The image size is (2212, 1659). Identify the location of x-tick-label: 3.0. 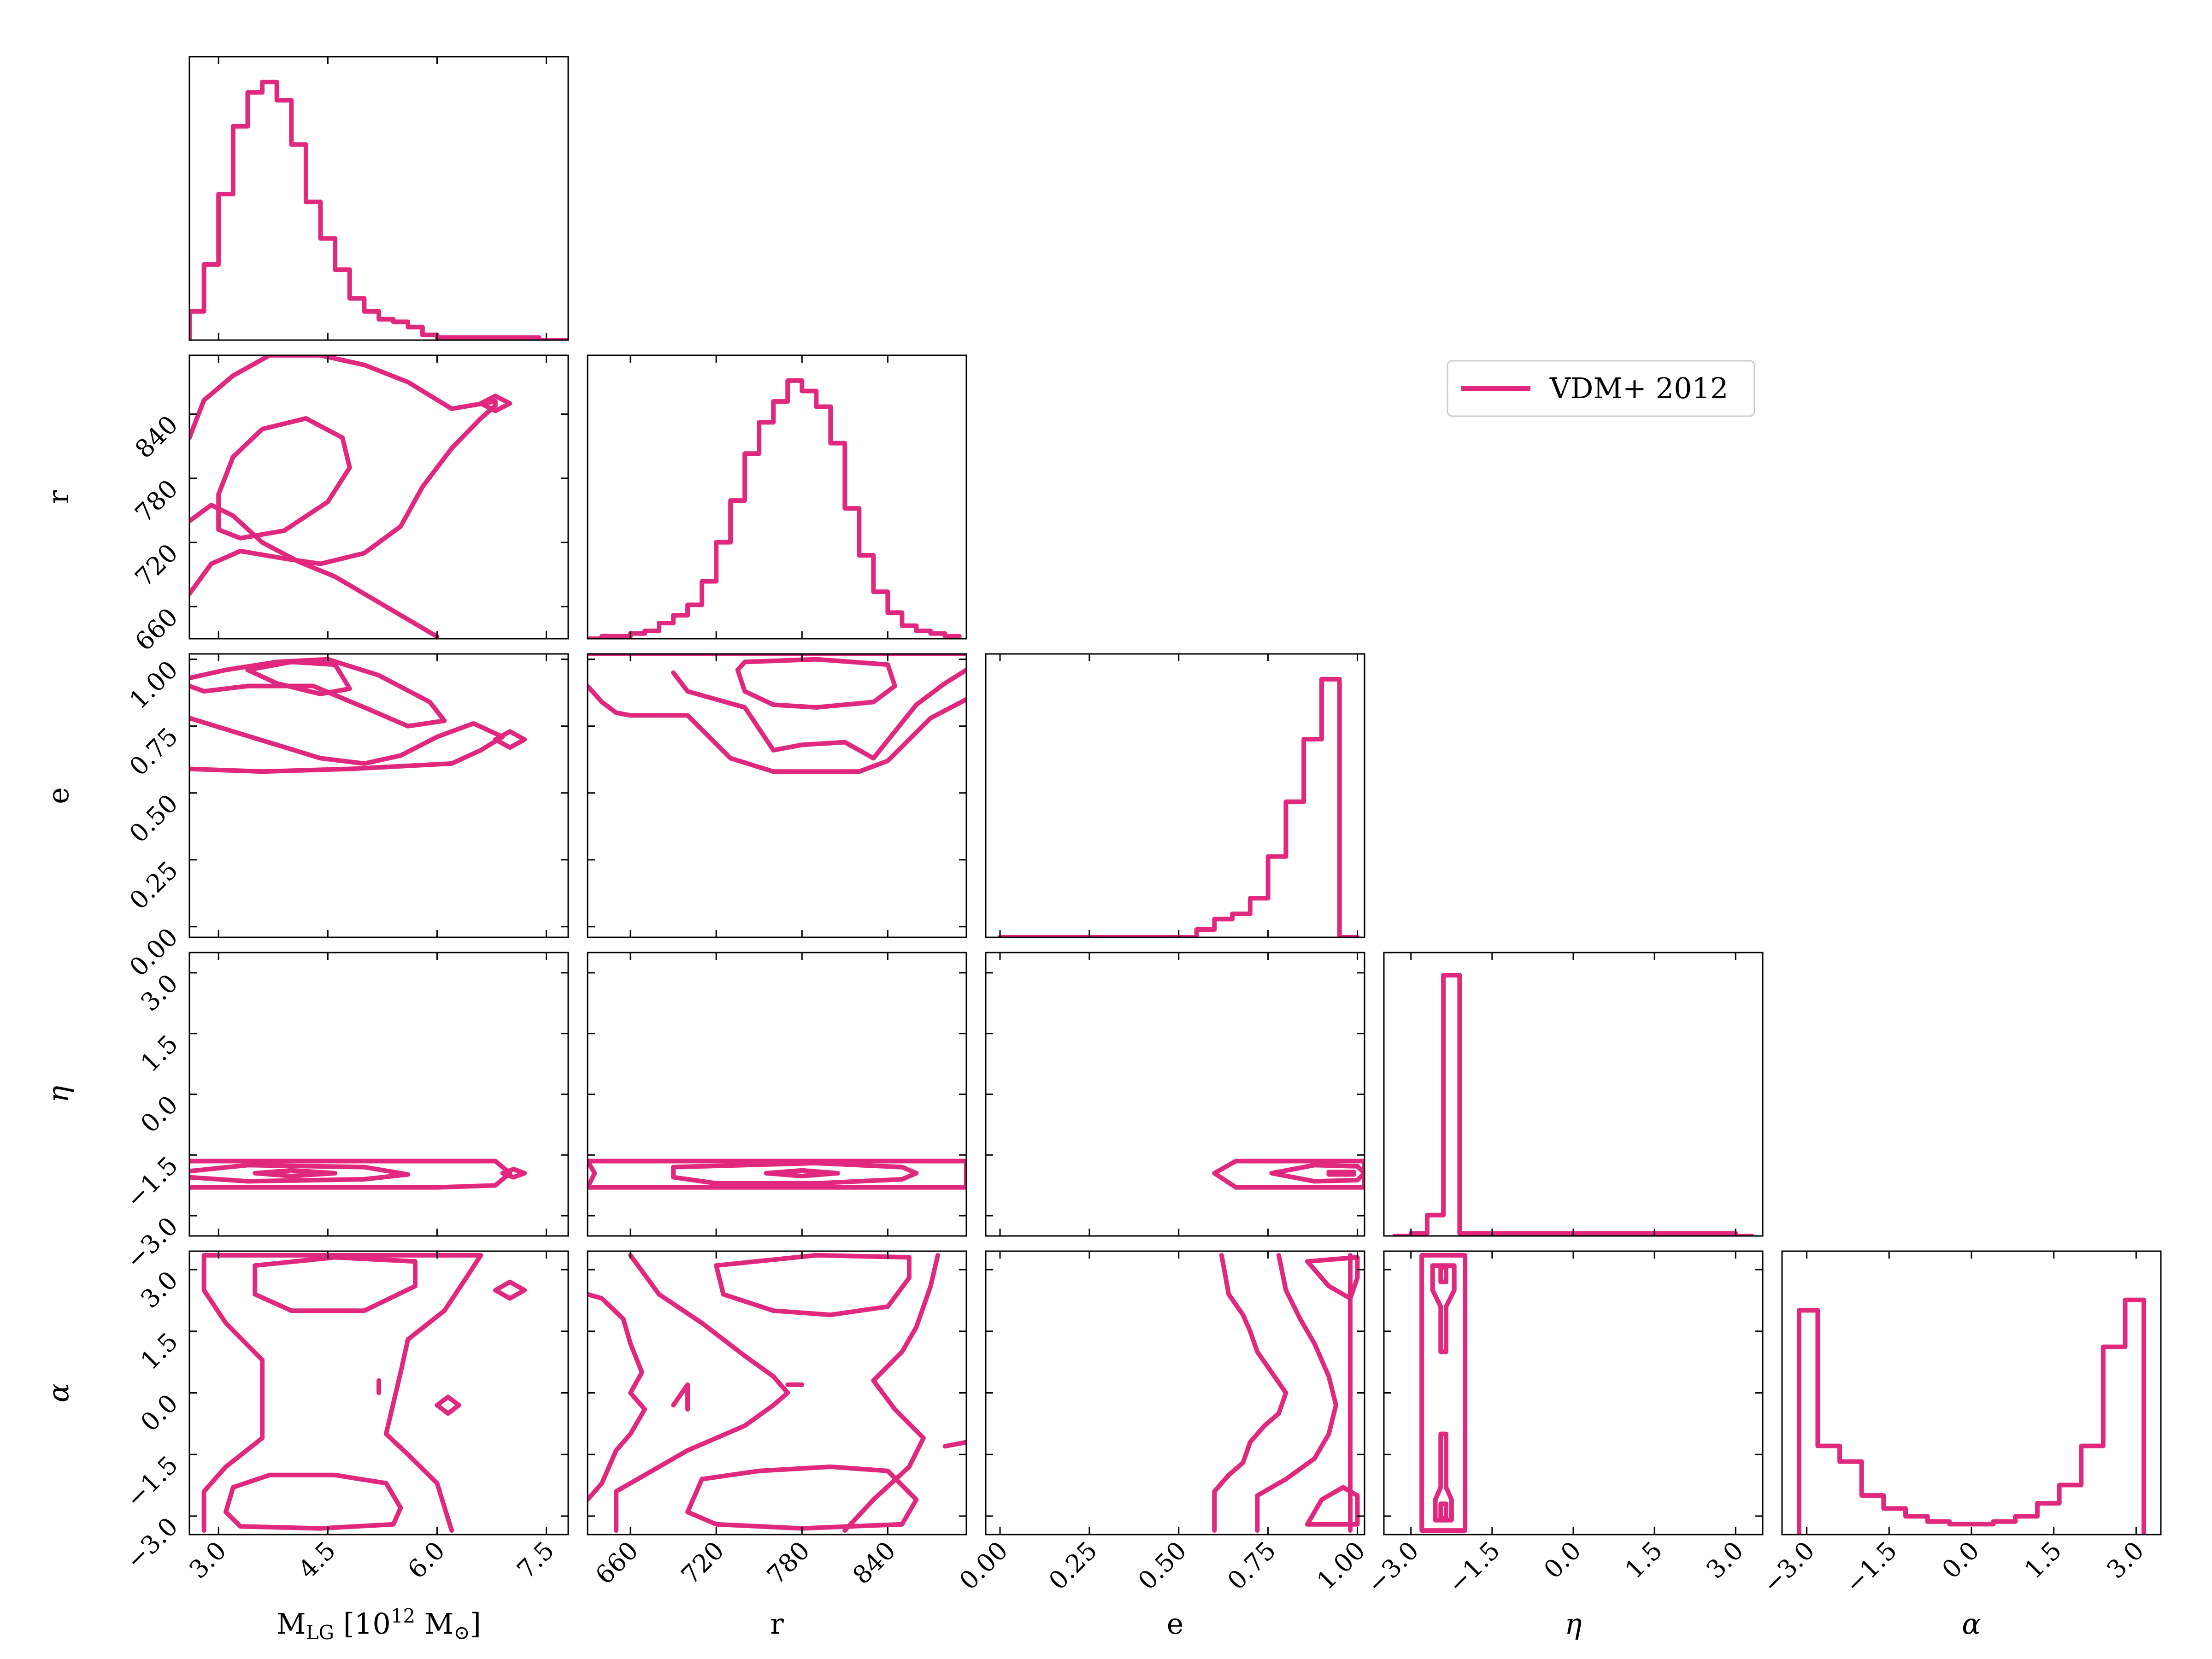
(207, 1560).